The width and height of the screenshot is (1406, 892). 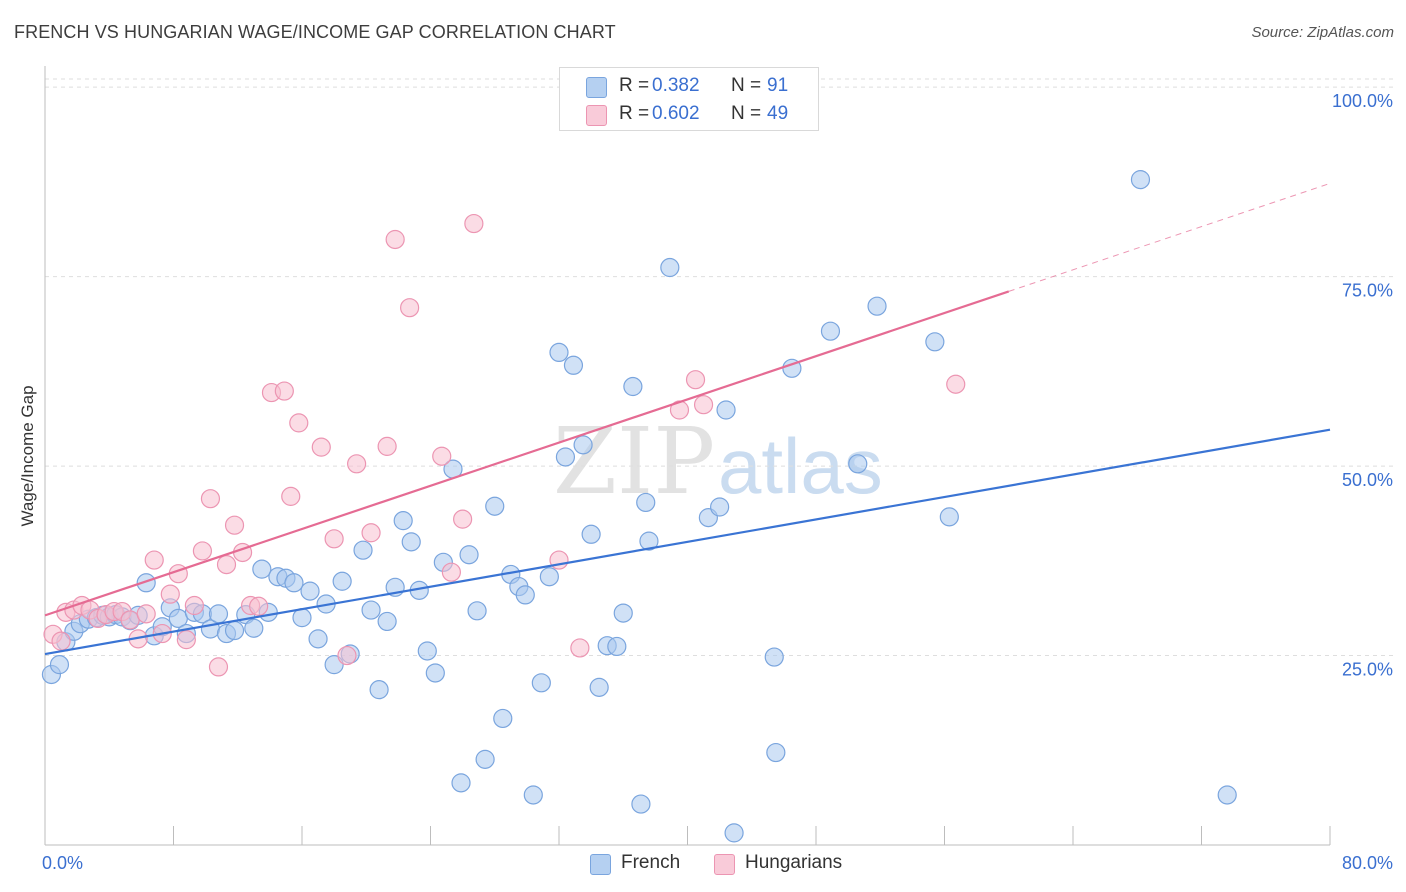 I want to click on y-tick-label: 50.0%, so click(x=1367, y=480).